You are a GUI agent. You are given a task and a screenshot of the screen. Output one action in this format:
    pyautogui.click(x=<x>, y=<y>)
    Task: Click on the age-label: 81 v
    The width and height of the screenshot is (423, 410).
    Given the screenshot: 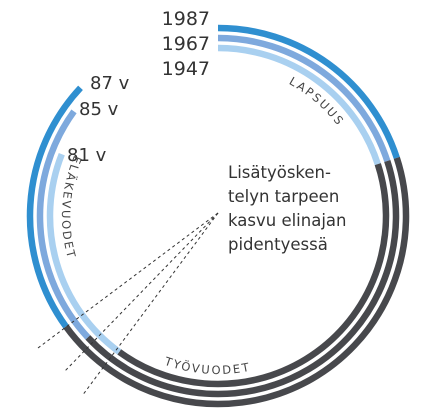 What is the action you would take?
    pyautogui.click(x=87, y=155)
    